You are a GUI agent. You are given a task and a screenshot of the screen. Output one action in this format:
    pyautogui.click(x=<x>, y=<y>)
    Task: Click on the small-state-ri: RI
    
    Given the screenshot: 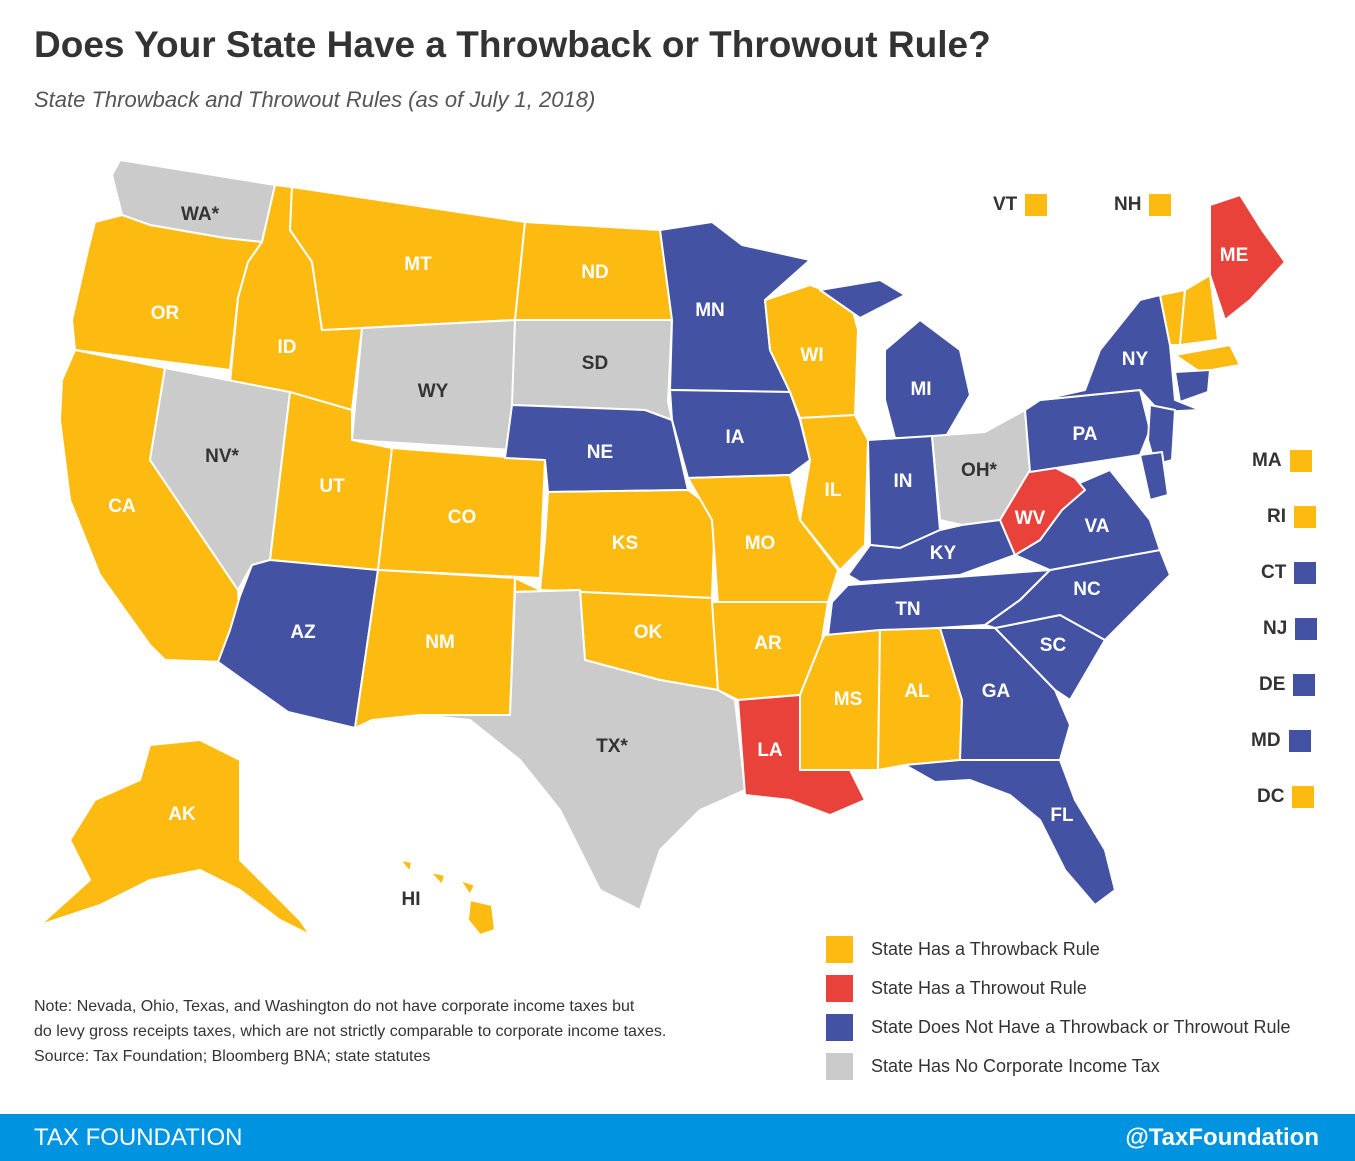 What is the action you would take?
    pyautogui.click(x=1291, y=517)
    